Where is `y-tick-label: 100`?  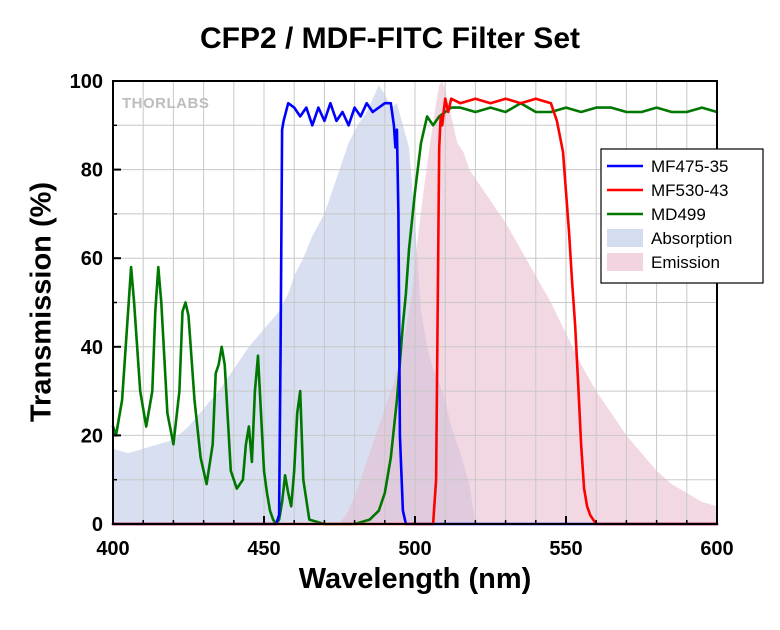
y-tick-label: 100 is located at coordinates (86, 82).